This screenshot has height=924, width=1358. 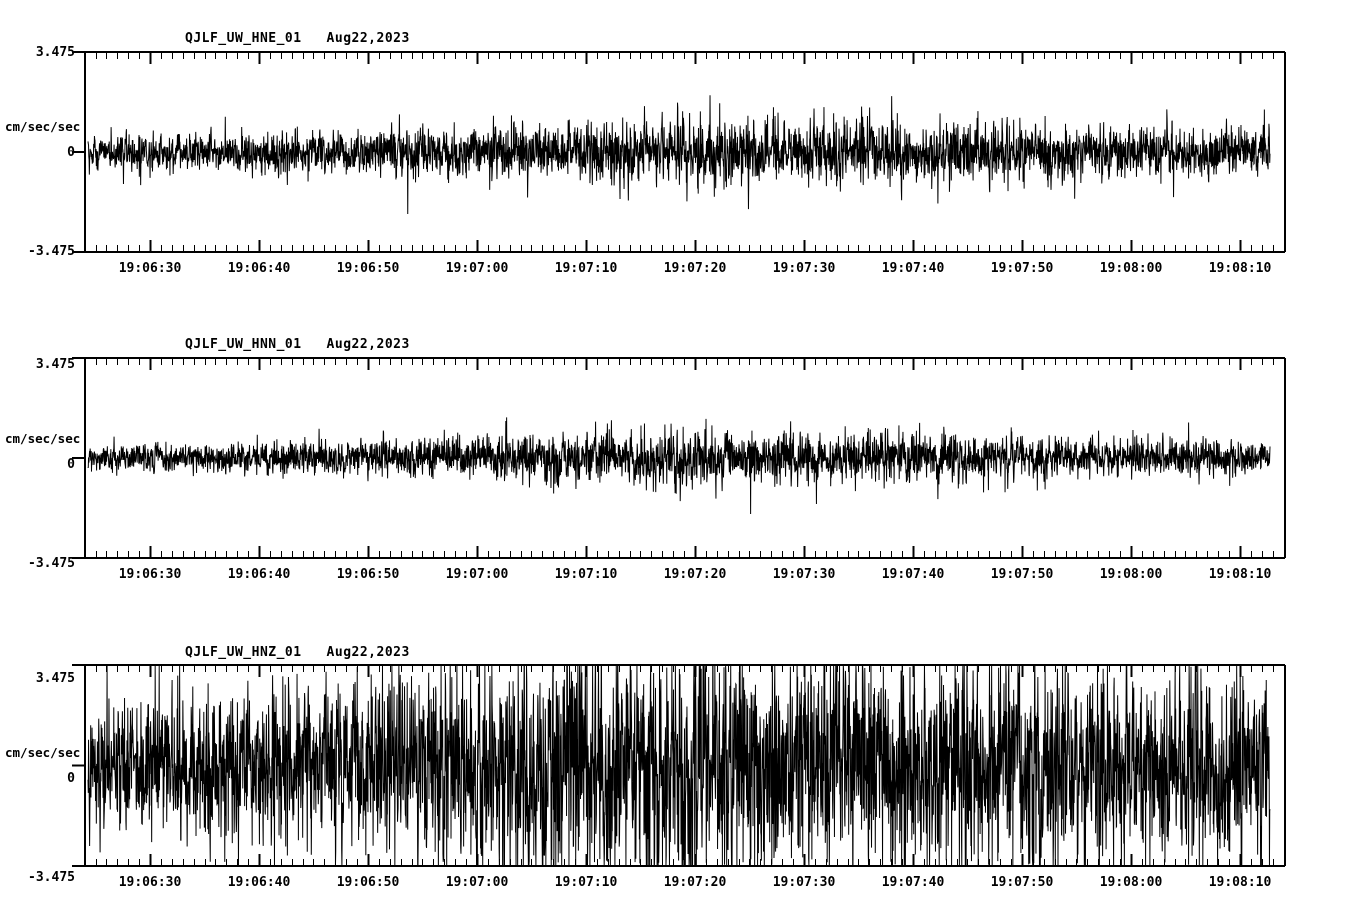 I want to click on panel-hne-ytick-max: 3.475, so click(x=55, y=52).